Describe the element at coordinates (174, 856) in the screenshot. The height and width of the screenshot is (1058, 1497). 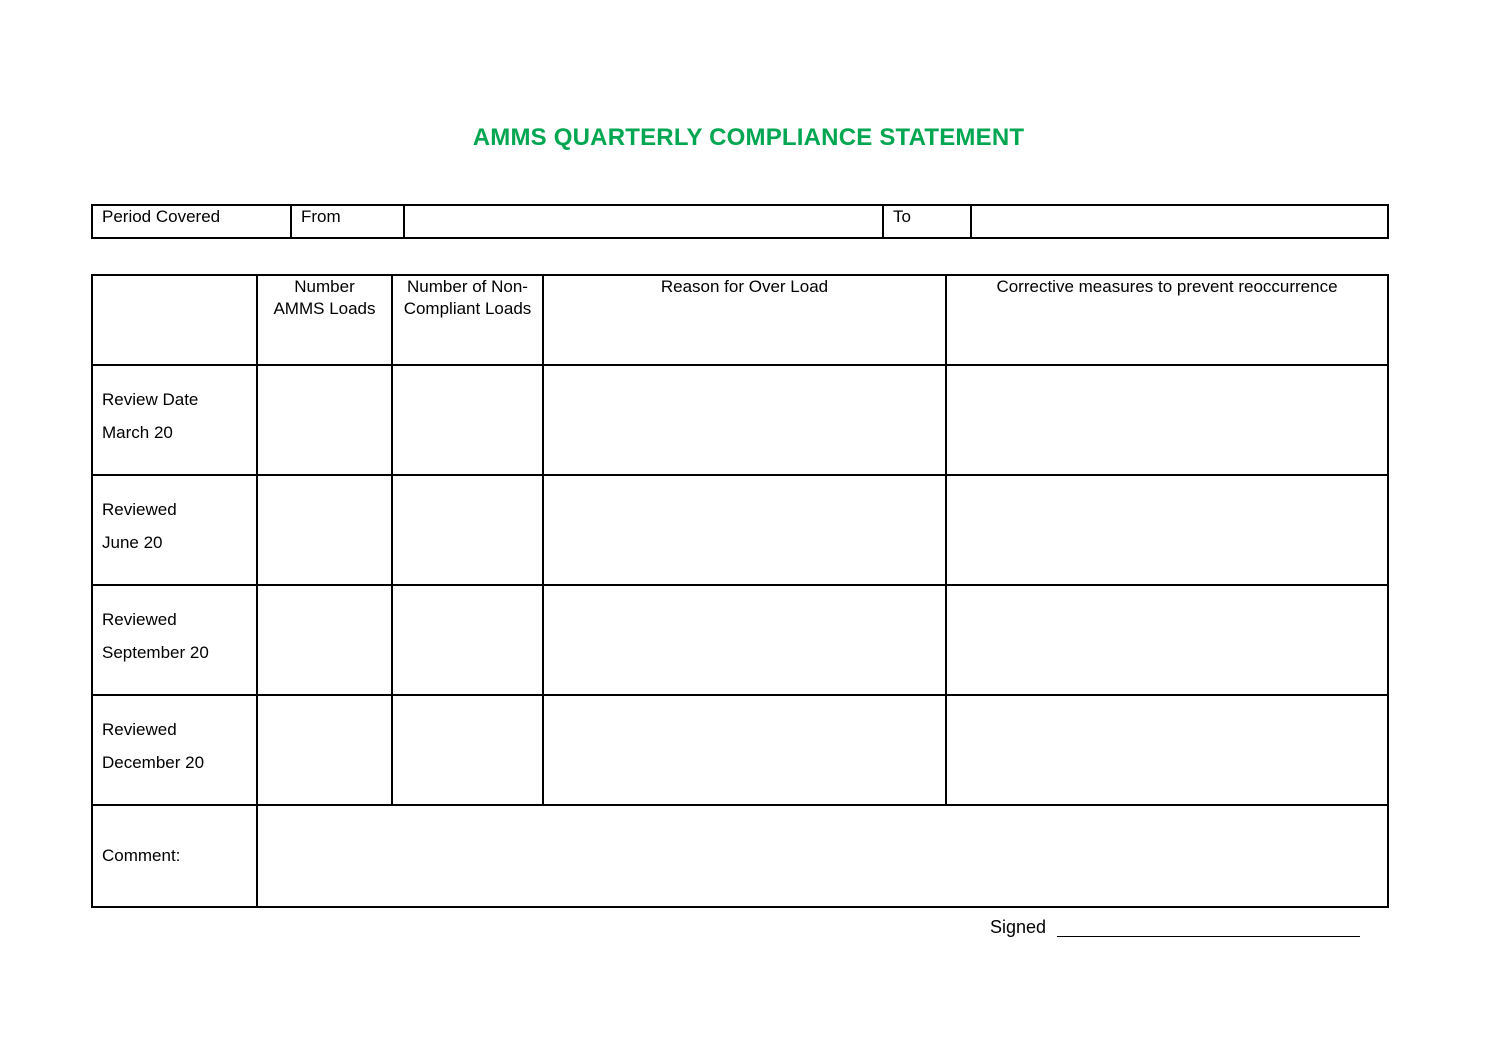
I see `comment-label: Comment:` at that location.